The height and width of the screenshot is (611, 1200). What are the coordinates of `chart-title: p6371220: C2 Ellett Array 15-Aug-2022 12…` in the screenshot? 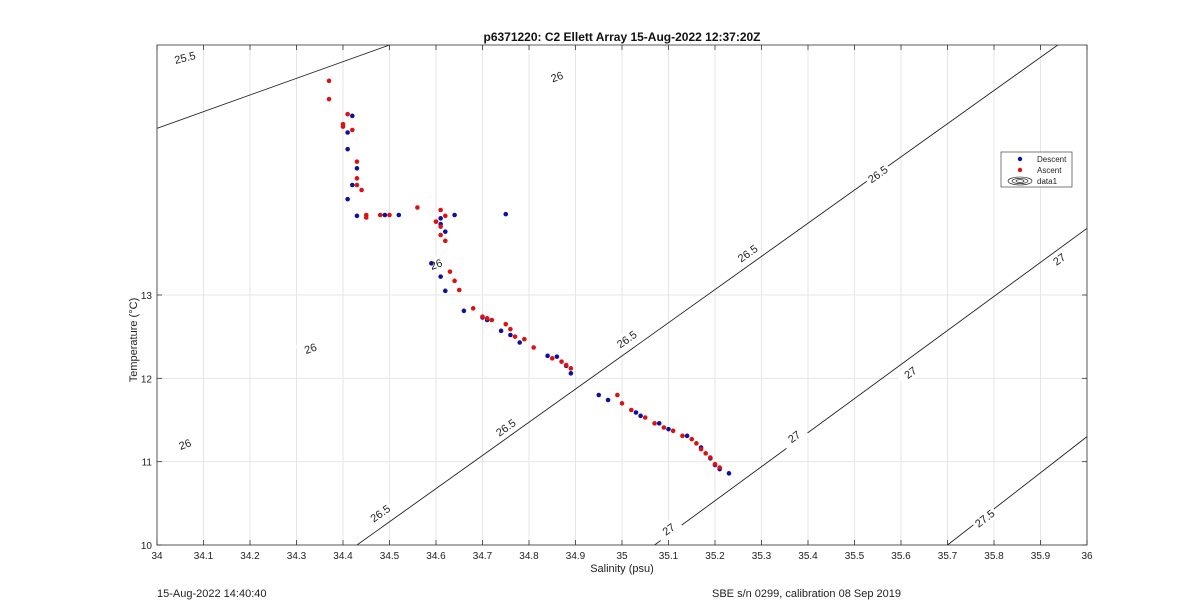 It's located at (621, 37).